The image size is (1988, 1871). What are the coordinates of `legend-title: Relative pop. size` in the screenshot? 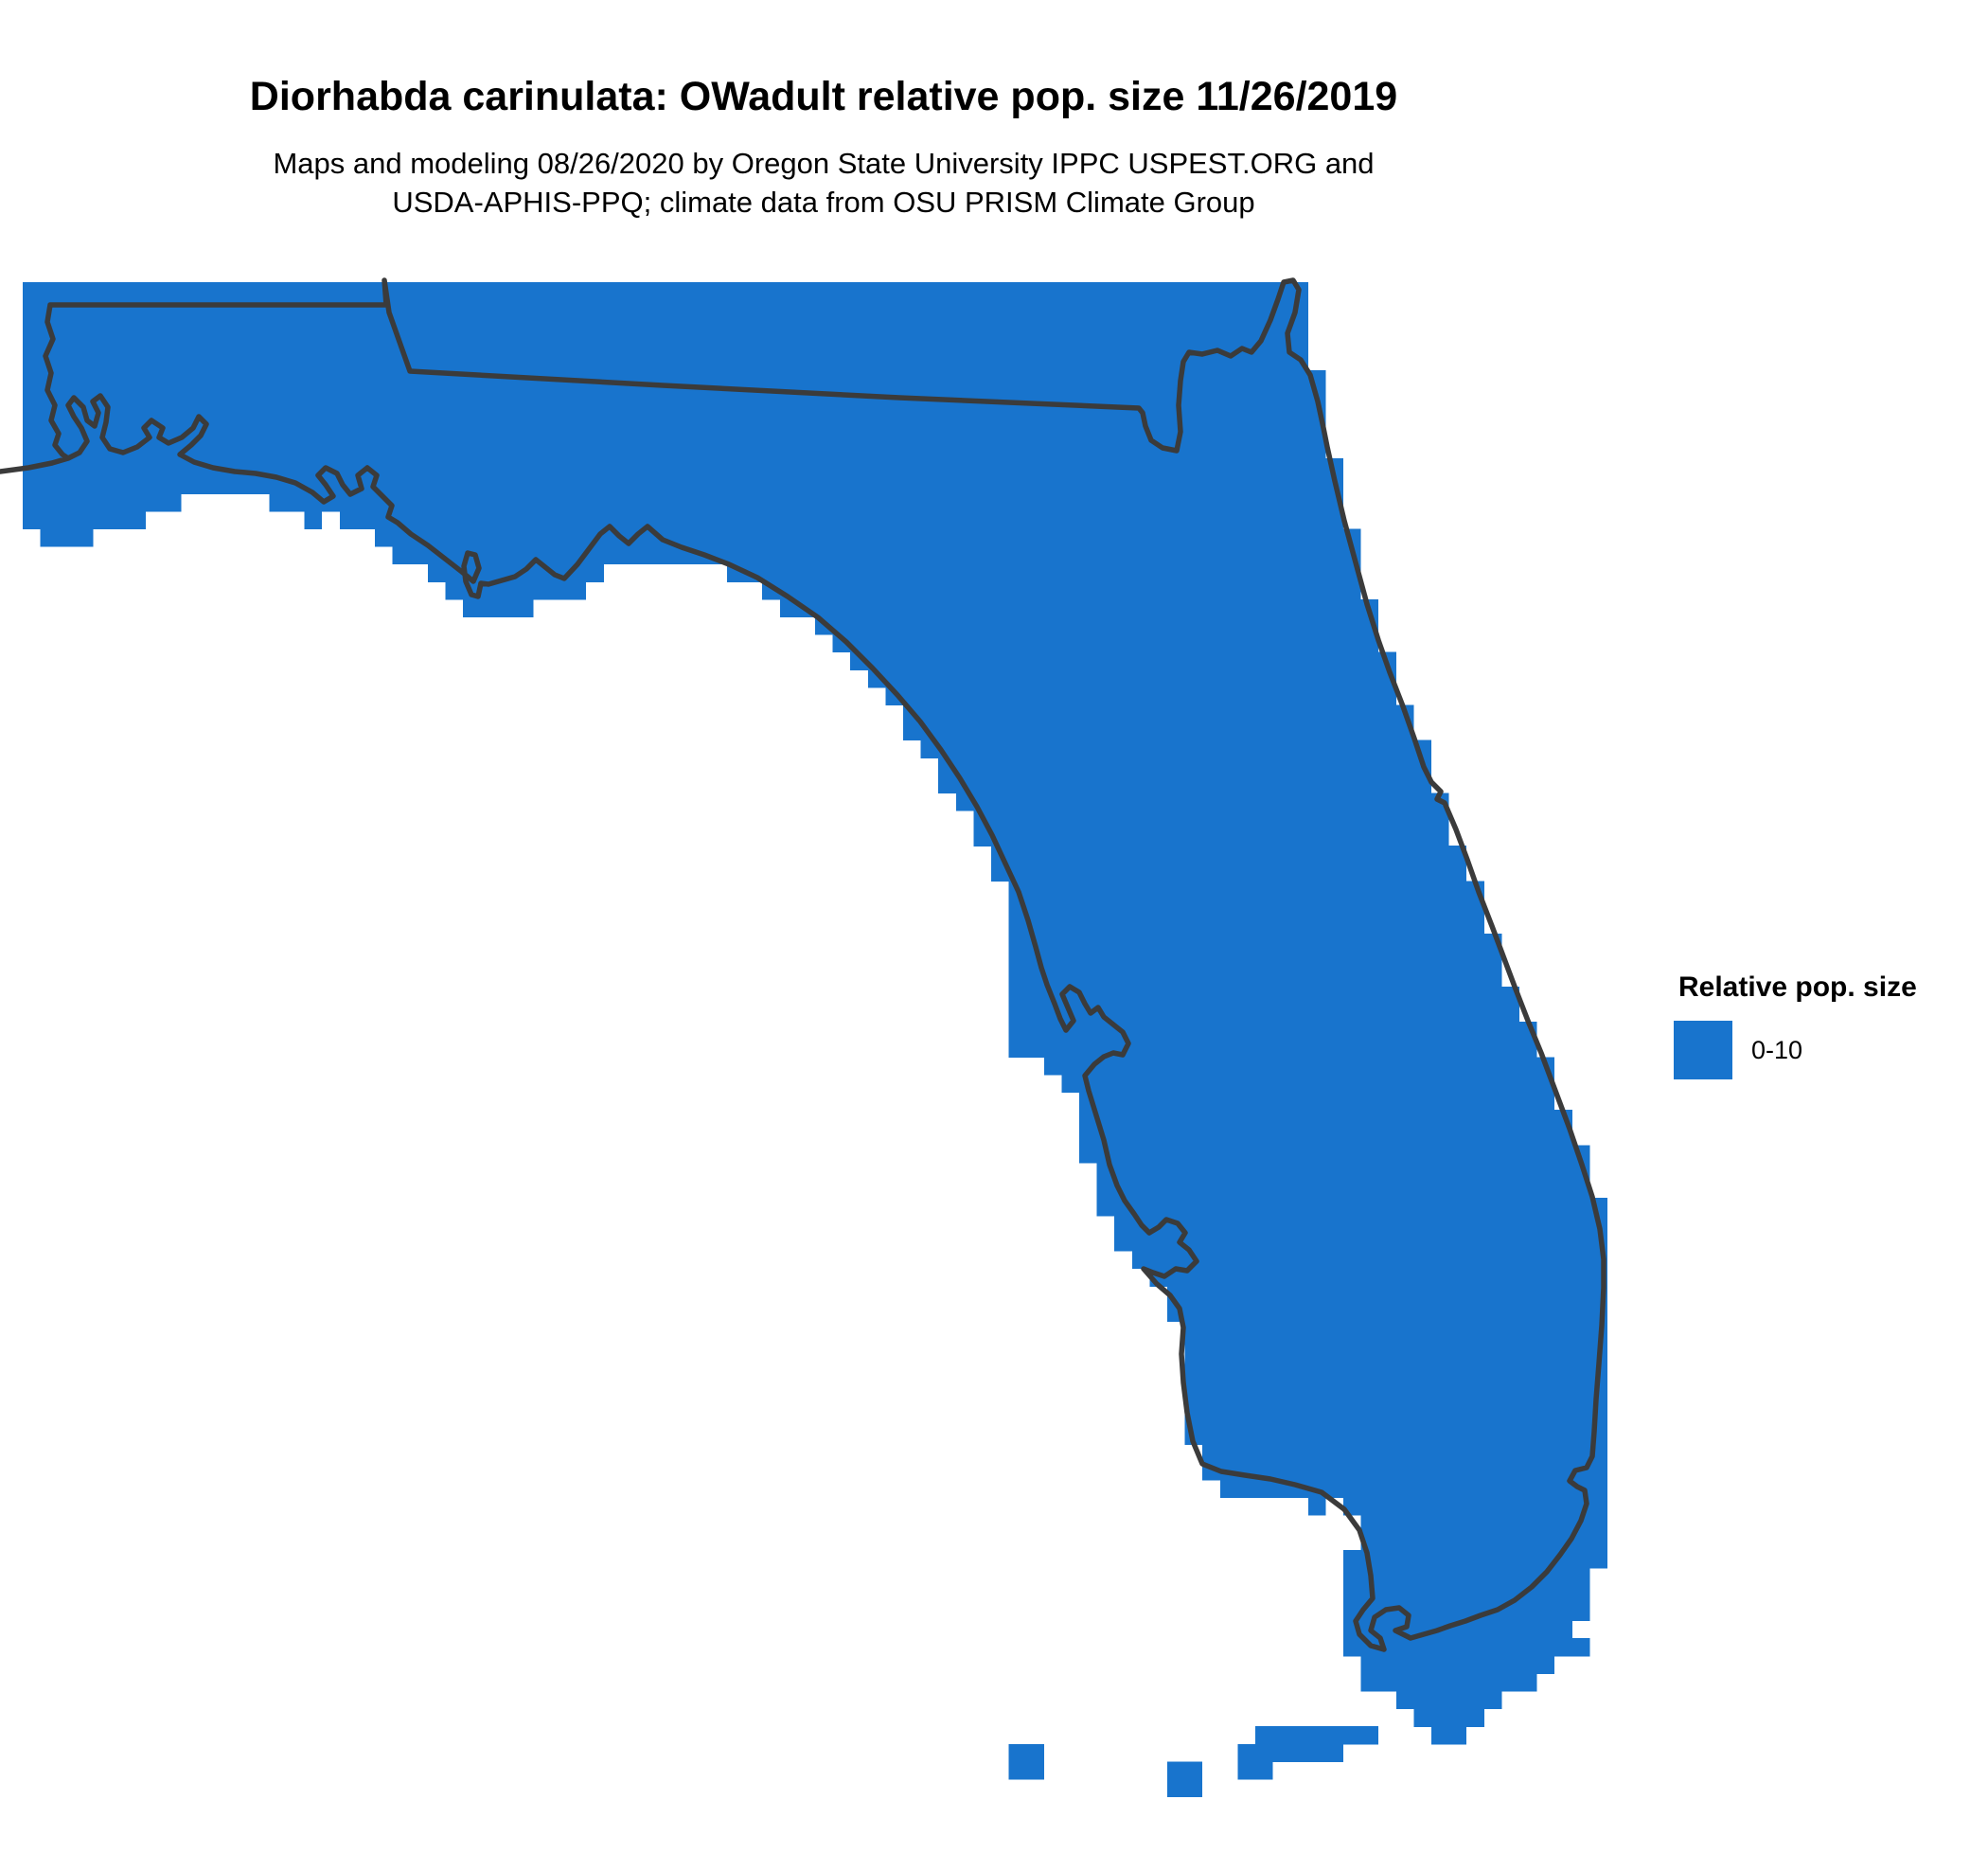 It's located at (1797, 987).